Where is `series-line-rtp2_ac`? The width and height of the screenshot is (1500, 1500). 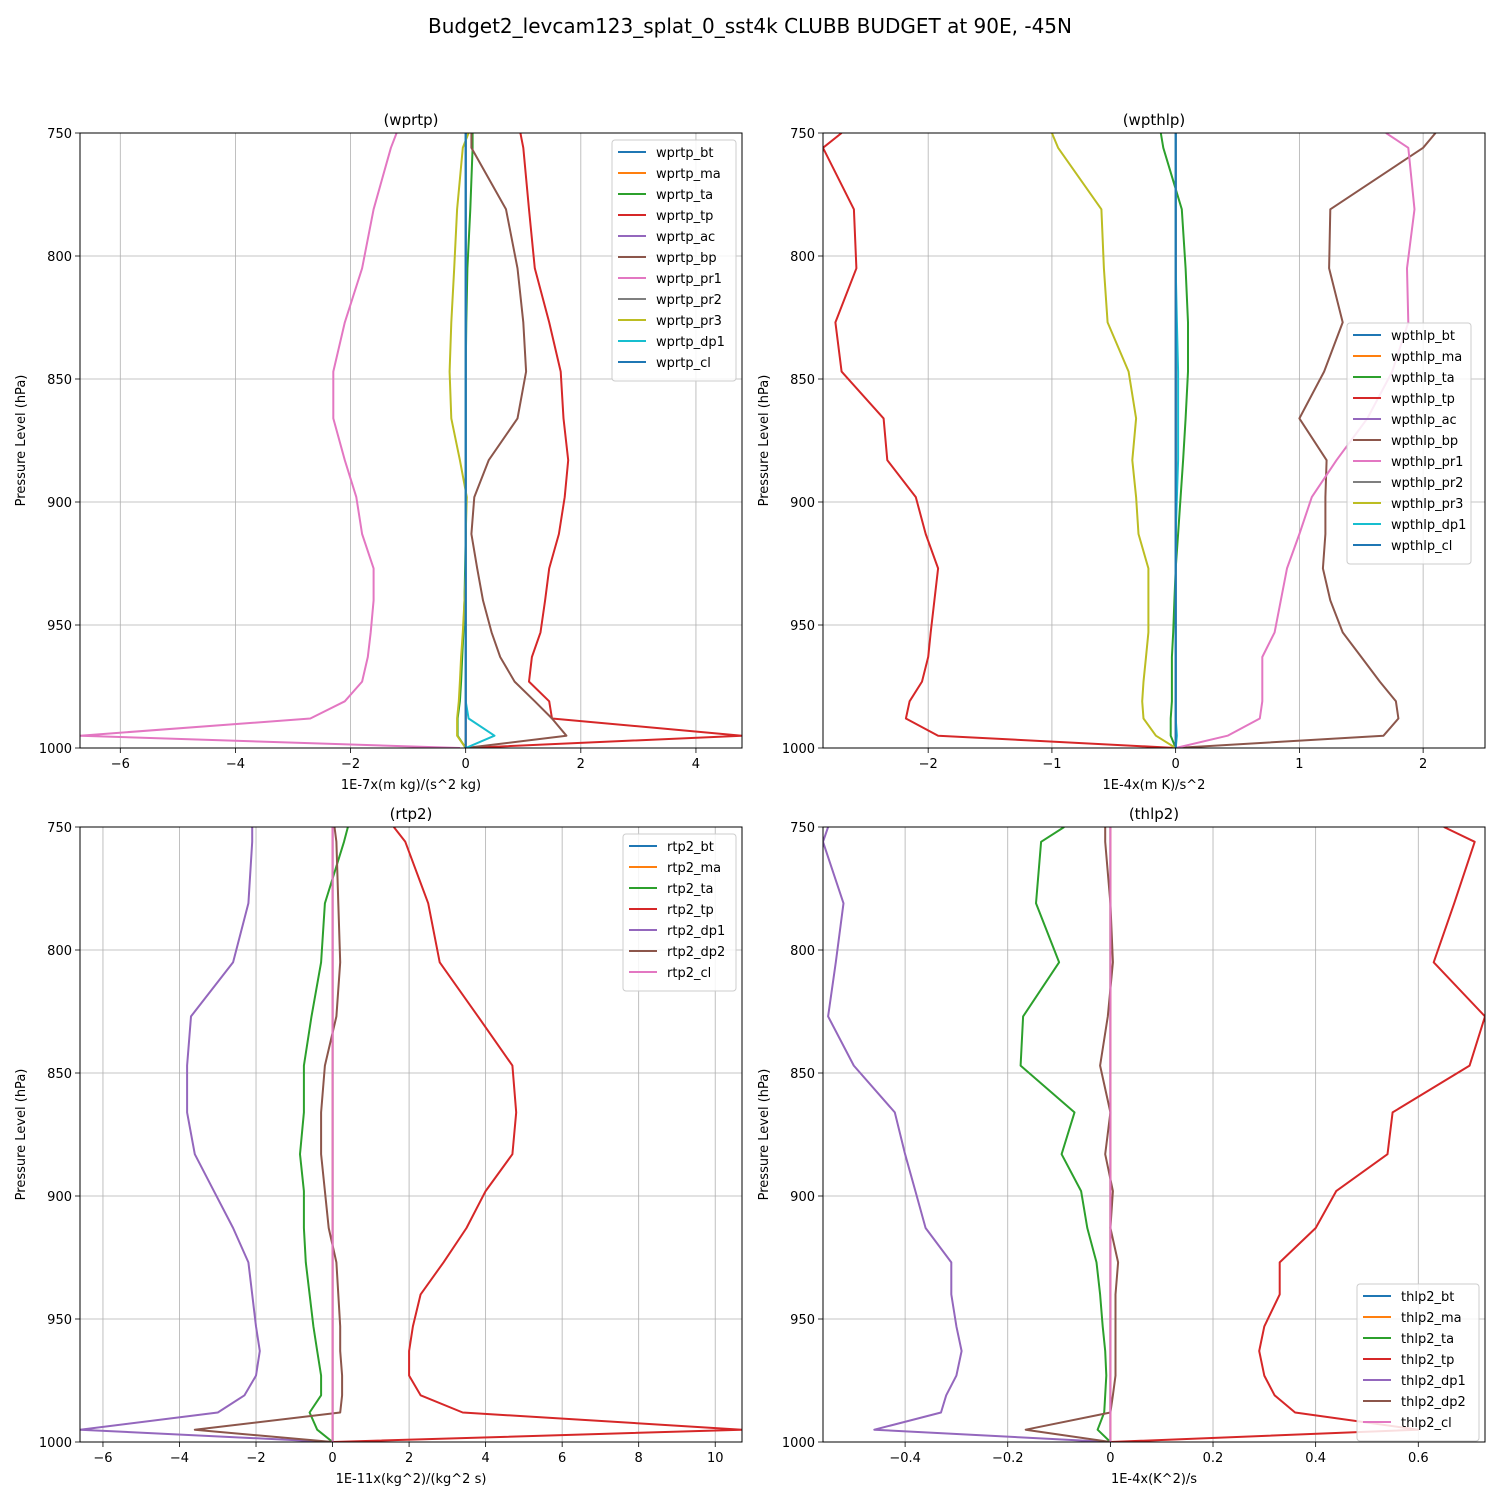
series-line-rtp2_ac is located at coordinates (206, 1134).